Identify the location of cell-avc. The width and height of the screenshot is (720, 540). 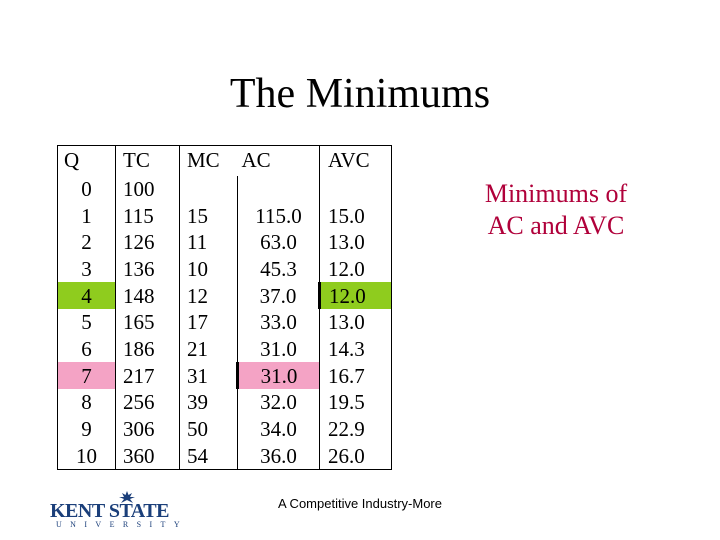
(355, 189).